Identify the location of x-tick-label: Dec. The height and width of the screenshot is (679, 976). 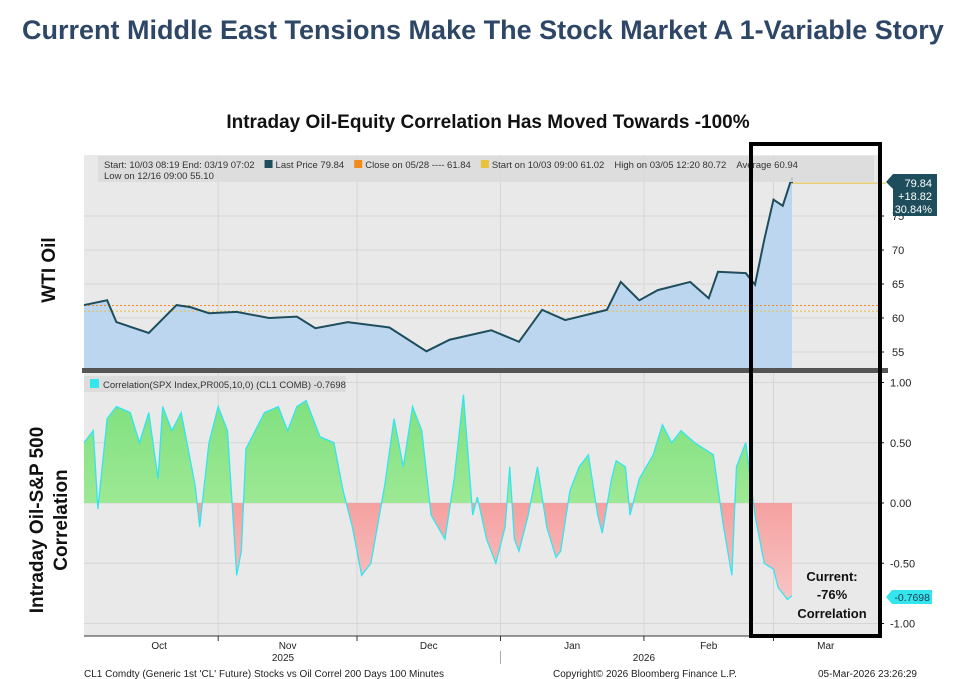
(429, 646).